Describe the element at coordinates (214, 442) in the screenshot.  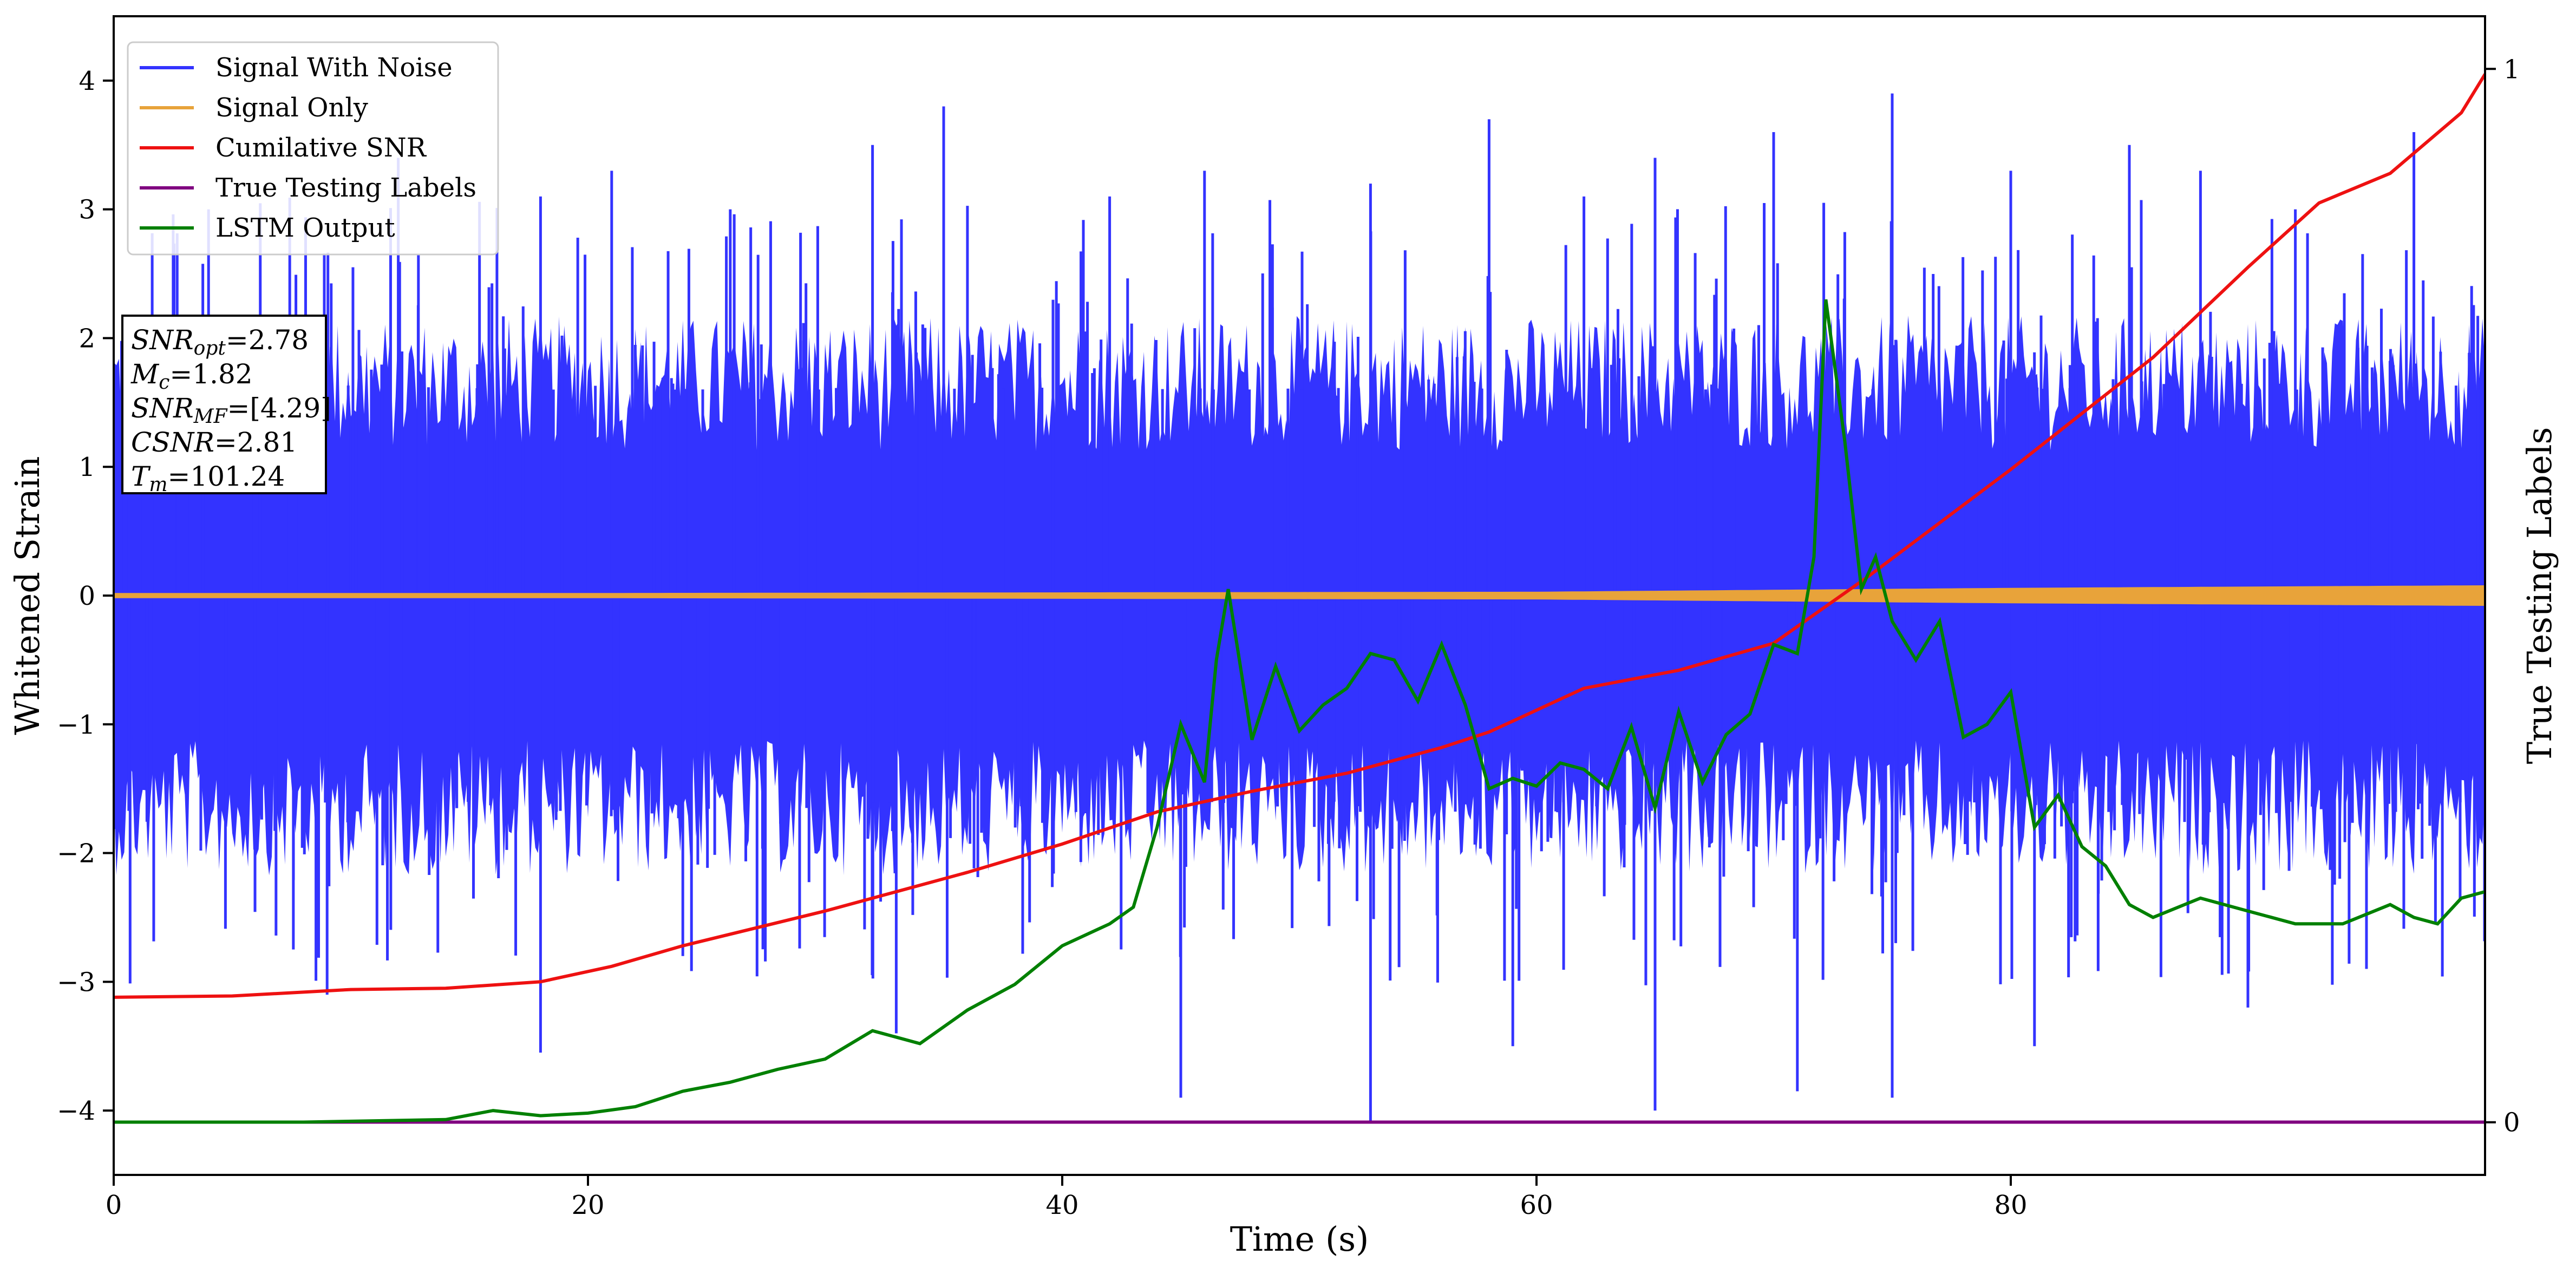
I see `info-line: CSNR=2.81` at that location.